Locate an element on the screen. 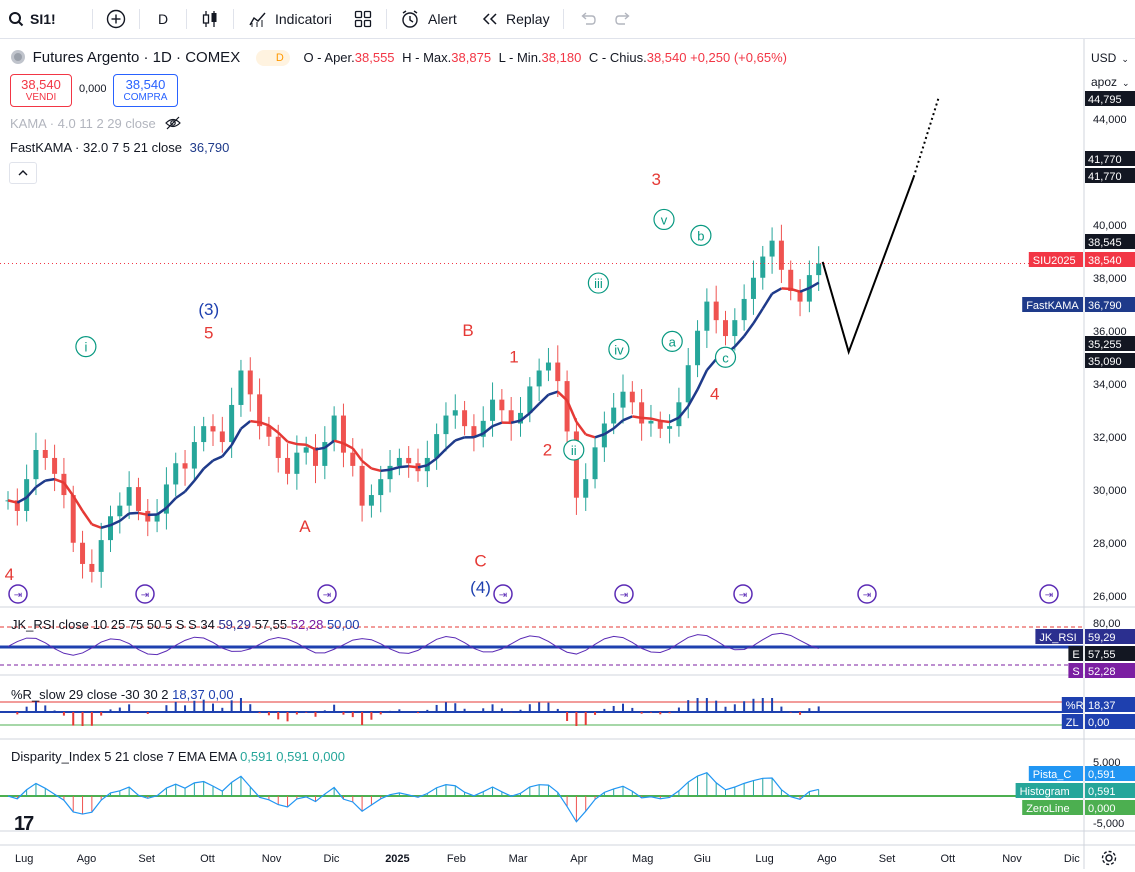 This screenshot has height=872, width=1135. wave-label: 2 is located at coordinates (547, 449).